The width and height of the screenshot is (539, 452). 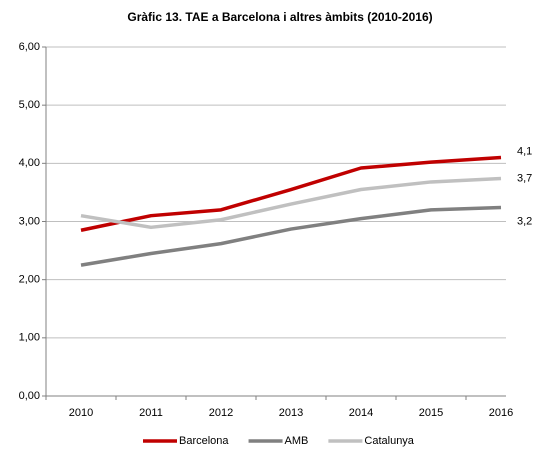 I want to click on y-tick-label: 1,00, so click(x=29, y=338).